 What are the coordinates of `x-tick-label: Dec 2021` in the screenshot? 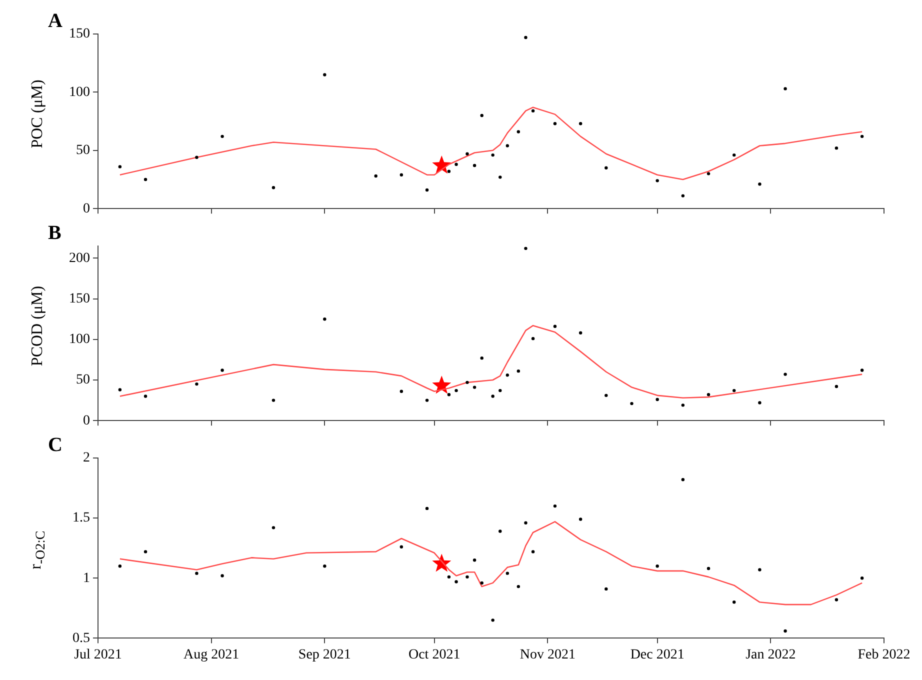 It's located at (657, 654).